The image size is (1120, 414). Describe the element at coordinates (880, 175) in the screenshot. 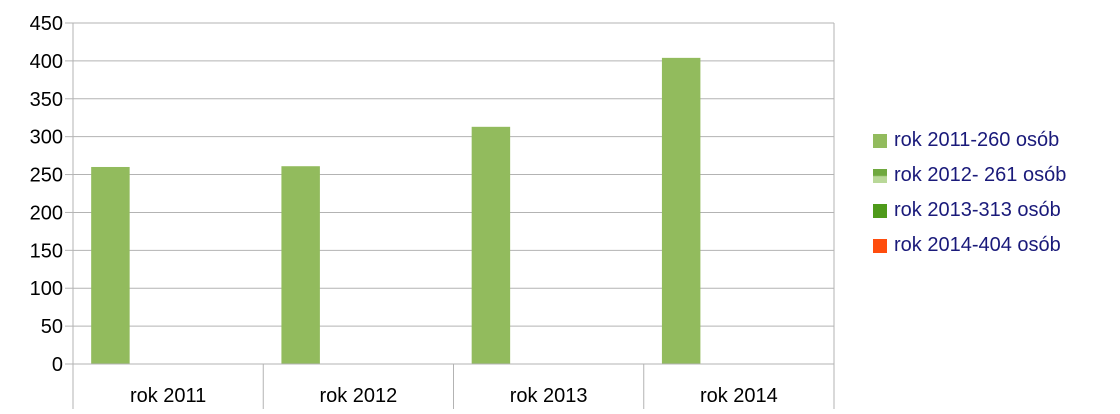

I see `legend-swatch-2012` at that location.